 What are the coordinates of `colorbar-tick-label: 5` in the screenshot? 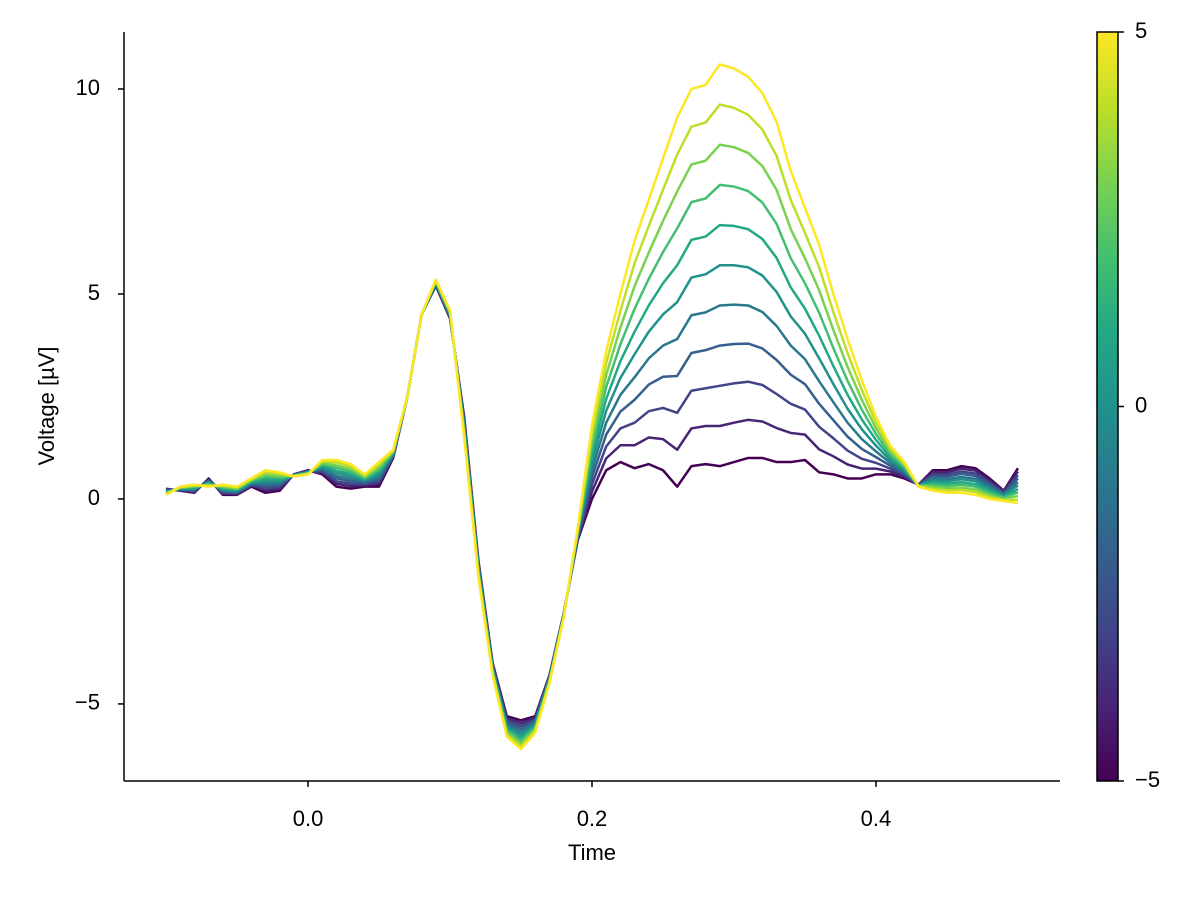 It's located at (1141, 30).